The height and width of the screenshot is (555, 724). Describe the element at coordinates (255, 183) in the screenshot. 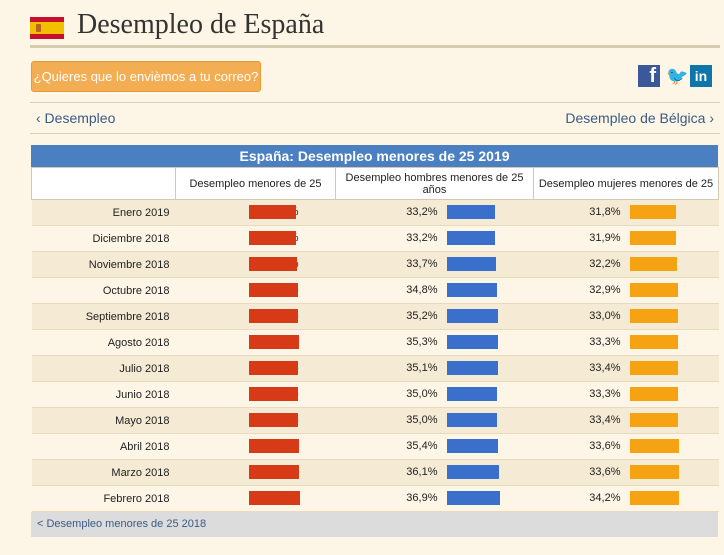

I see `total-header: Desempleo menores de 25` at that location.